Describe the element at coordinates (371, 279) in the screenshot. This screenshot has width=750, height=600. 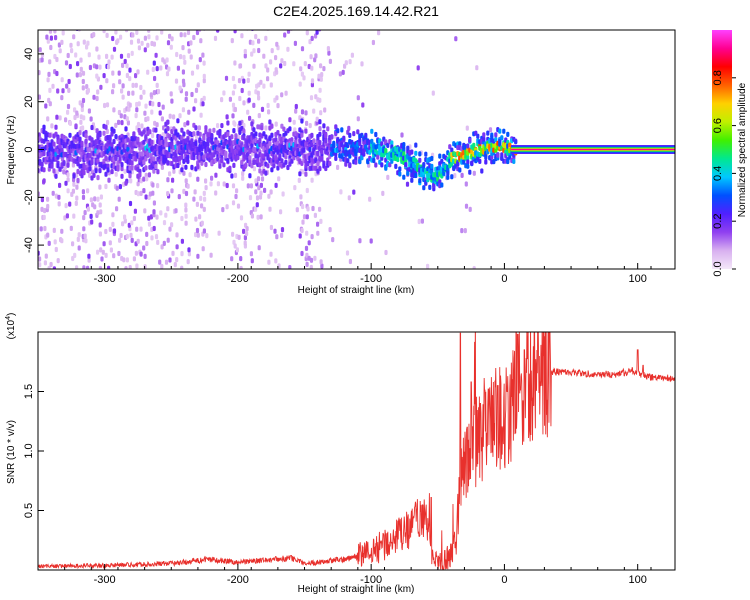
I see `tick-label: -100` at that location.